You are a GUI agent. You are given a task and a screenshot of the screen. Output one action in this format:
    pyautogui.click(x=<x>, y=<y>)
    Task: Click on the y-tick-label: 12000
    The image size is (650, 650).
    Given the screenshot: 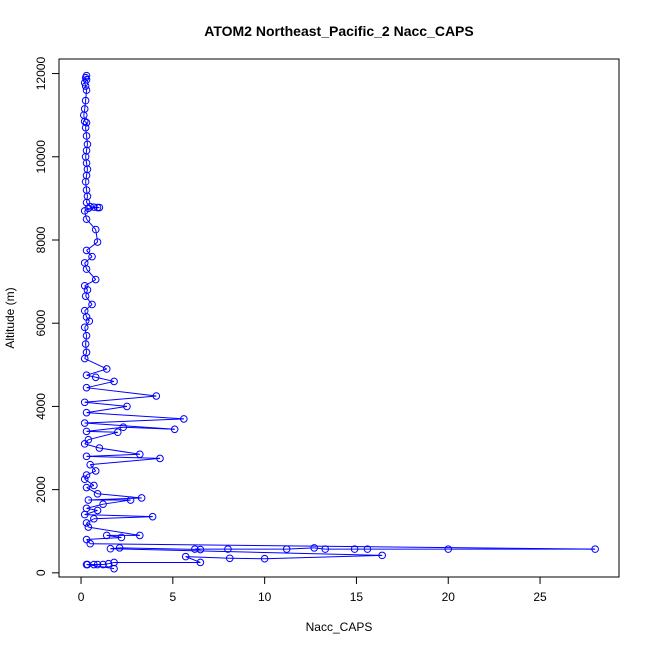 What is the action you would take?
    pyautogui.click(x=41, y=74)
    